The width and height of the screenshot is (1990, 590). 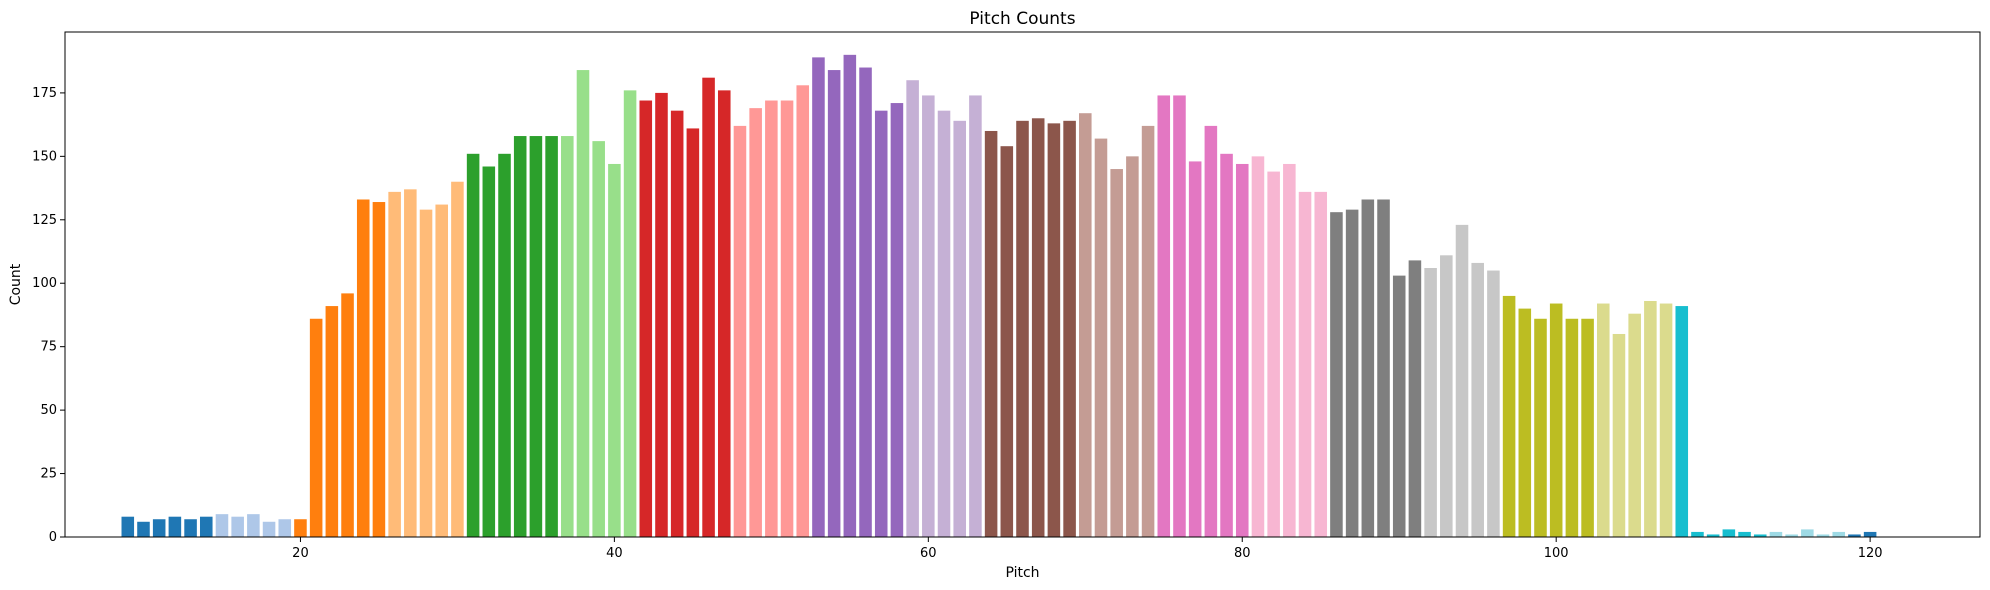 What do you see at coordinates (1022, 573) in the screenshot?
I see `x-axis-title: Pitch` at bounding box center [1022, 573].